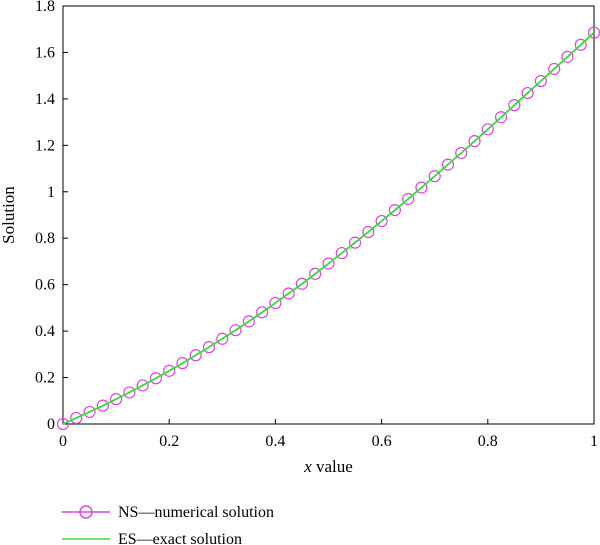 Image resolution: width=600 pixels, height=545 pixels. I want to click on y-tick-label: 0.8, so click(45, 238).